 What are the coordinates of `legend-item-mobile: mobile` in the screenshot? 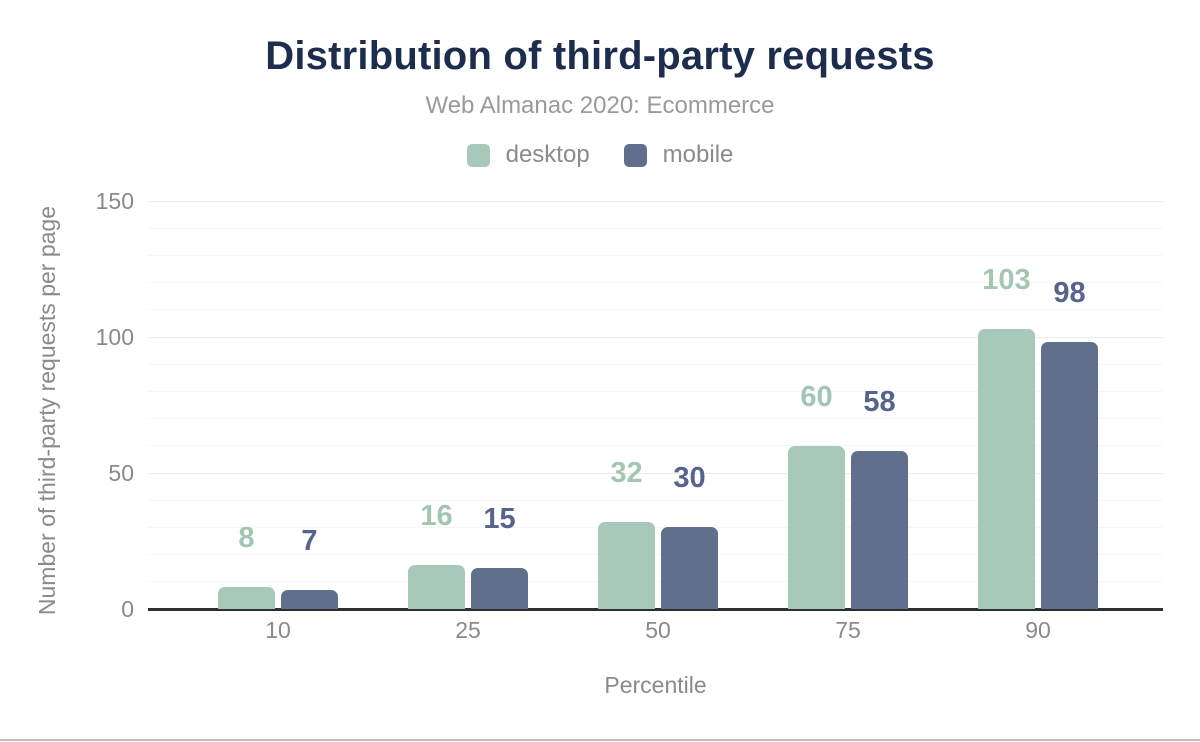 It's located at (678, 155).